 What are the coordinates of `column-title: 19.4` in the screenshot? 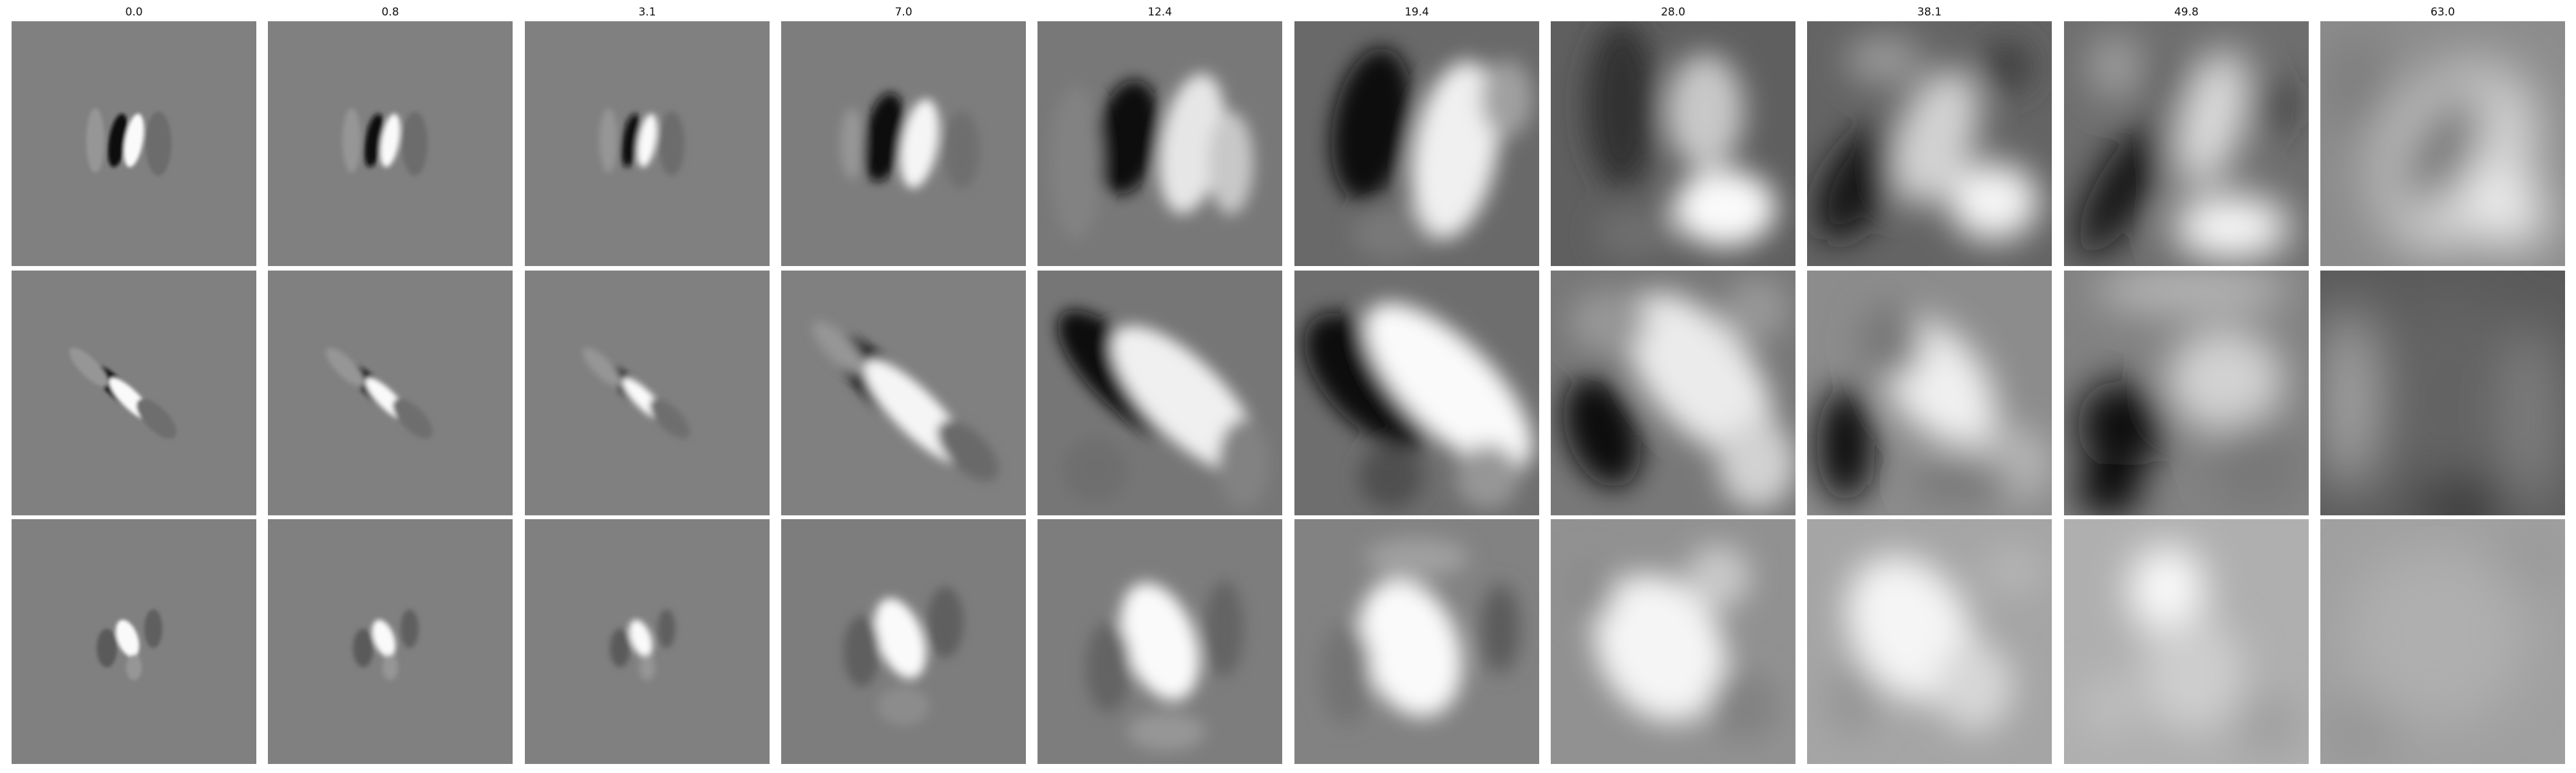 It's located at (1417, 12).